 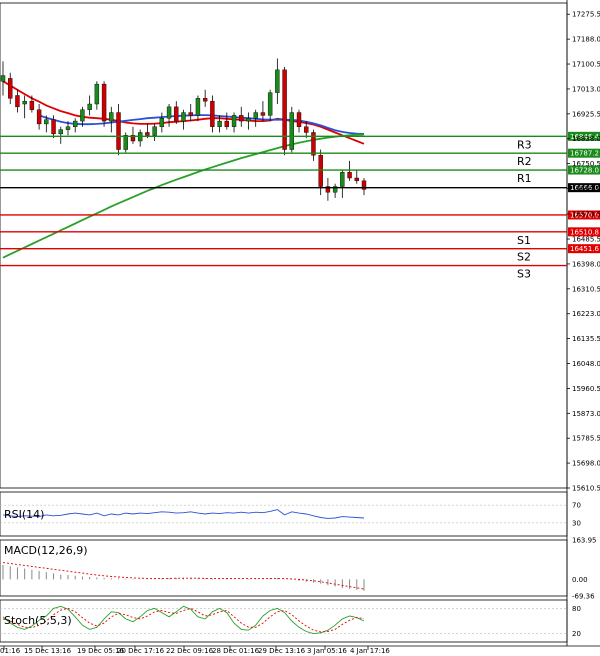 What do you see at coordinates (327, 651) in the screenshot?
I see `time-tick-label: 3 Jan 05:16` at bounding box center [327, 651].